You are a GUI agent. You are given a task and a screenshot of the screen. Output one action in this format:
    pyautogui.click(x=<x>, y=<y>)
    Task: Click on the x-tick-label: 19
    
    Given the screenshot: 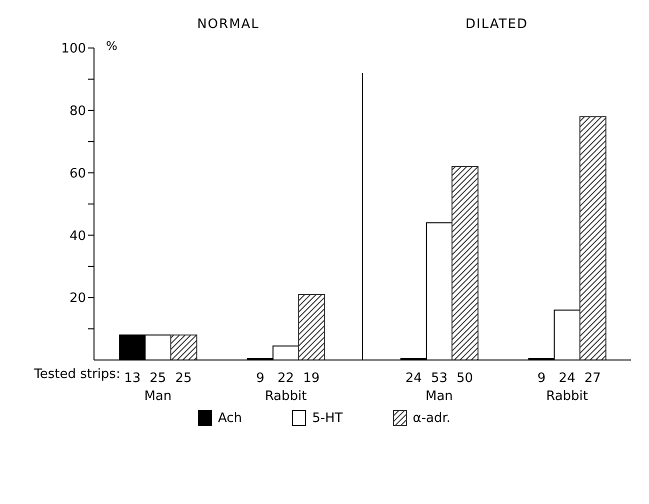 What is the action you would take?
    pyautogui.click(x=311, y=378)
    